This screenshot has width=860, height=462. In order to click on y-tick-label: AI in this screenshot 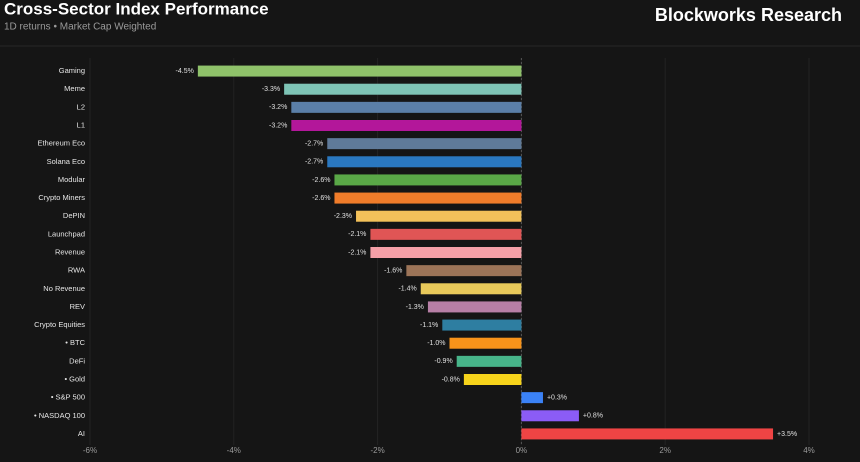, I will do `click(81, 433)`.